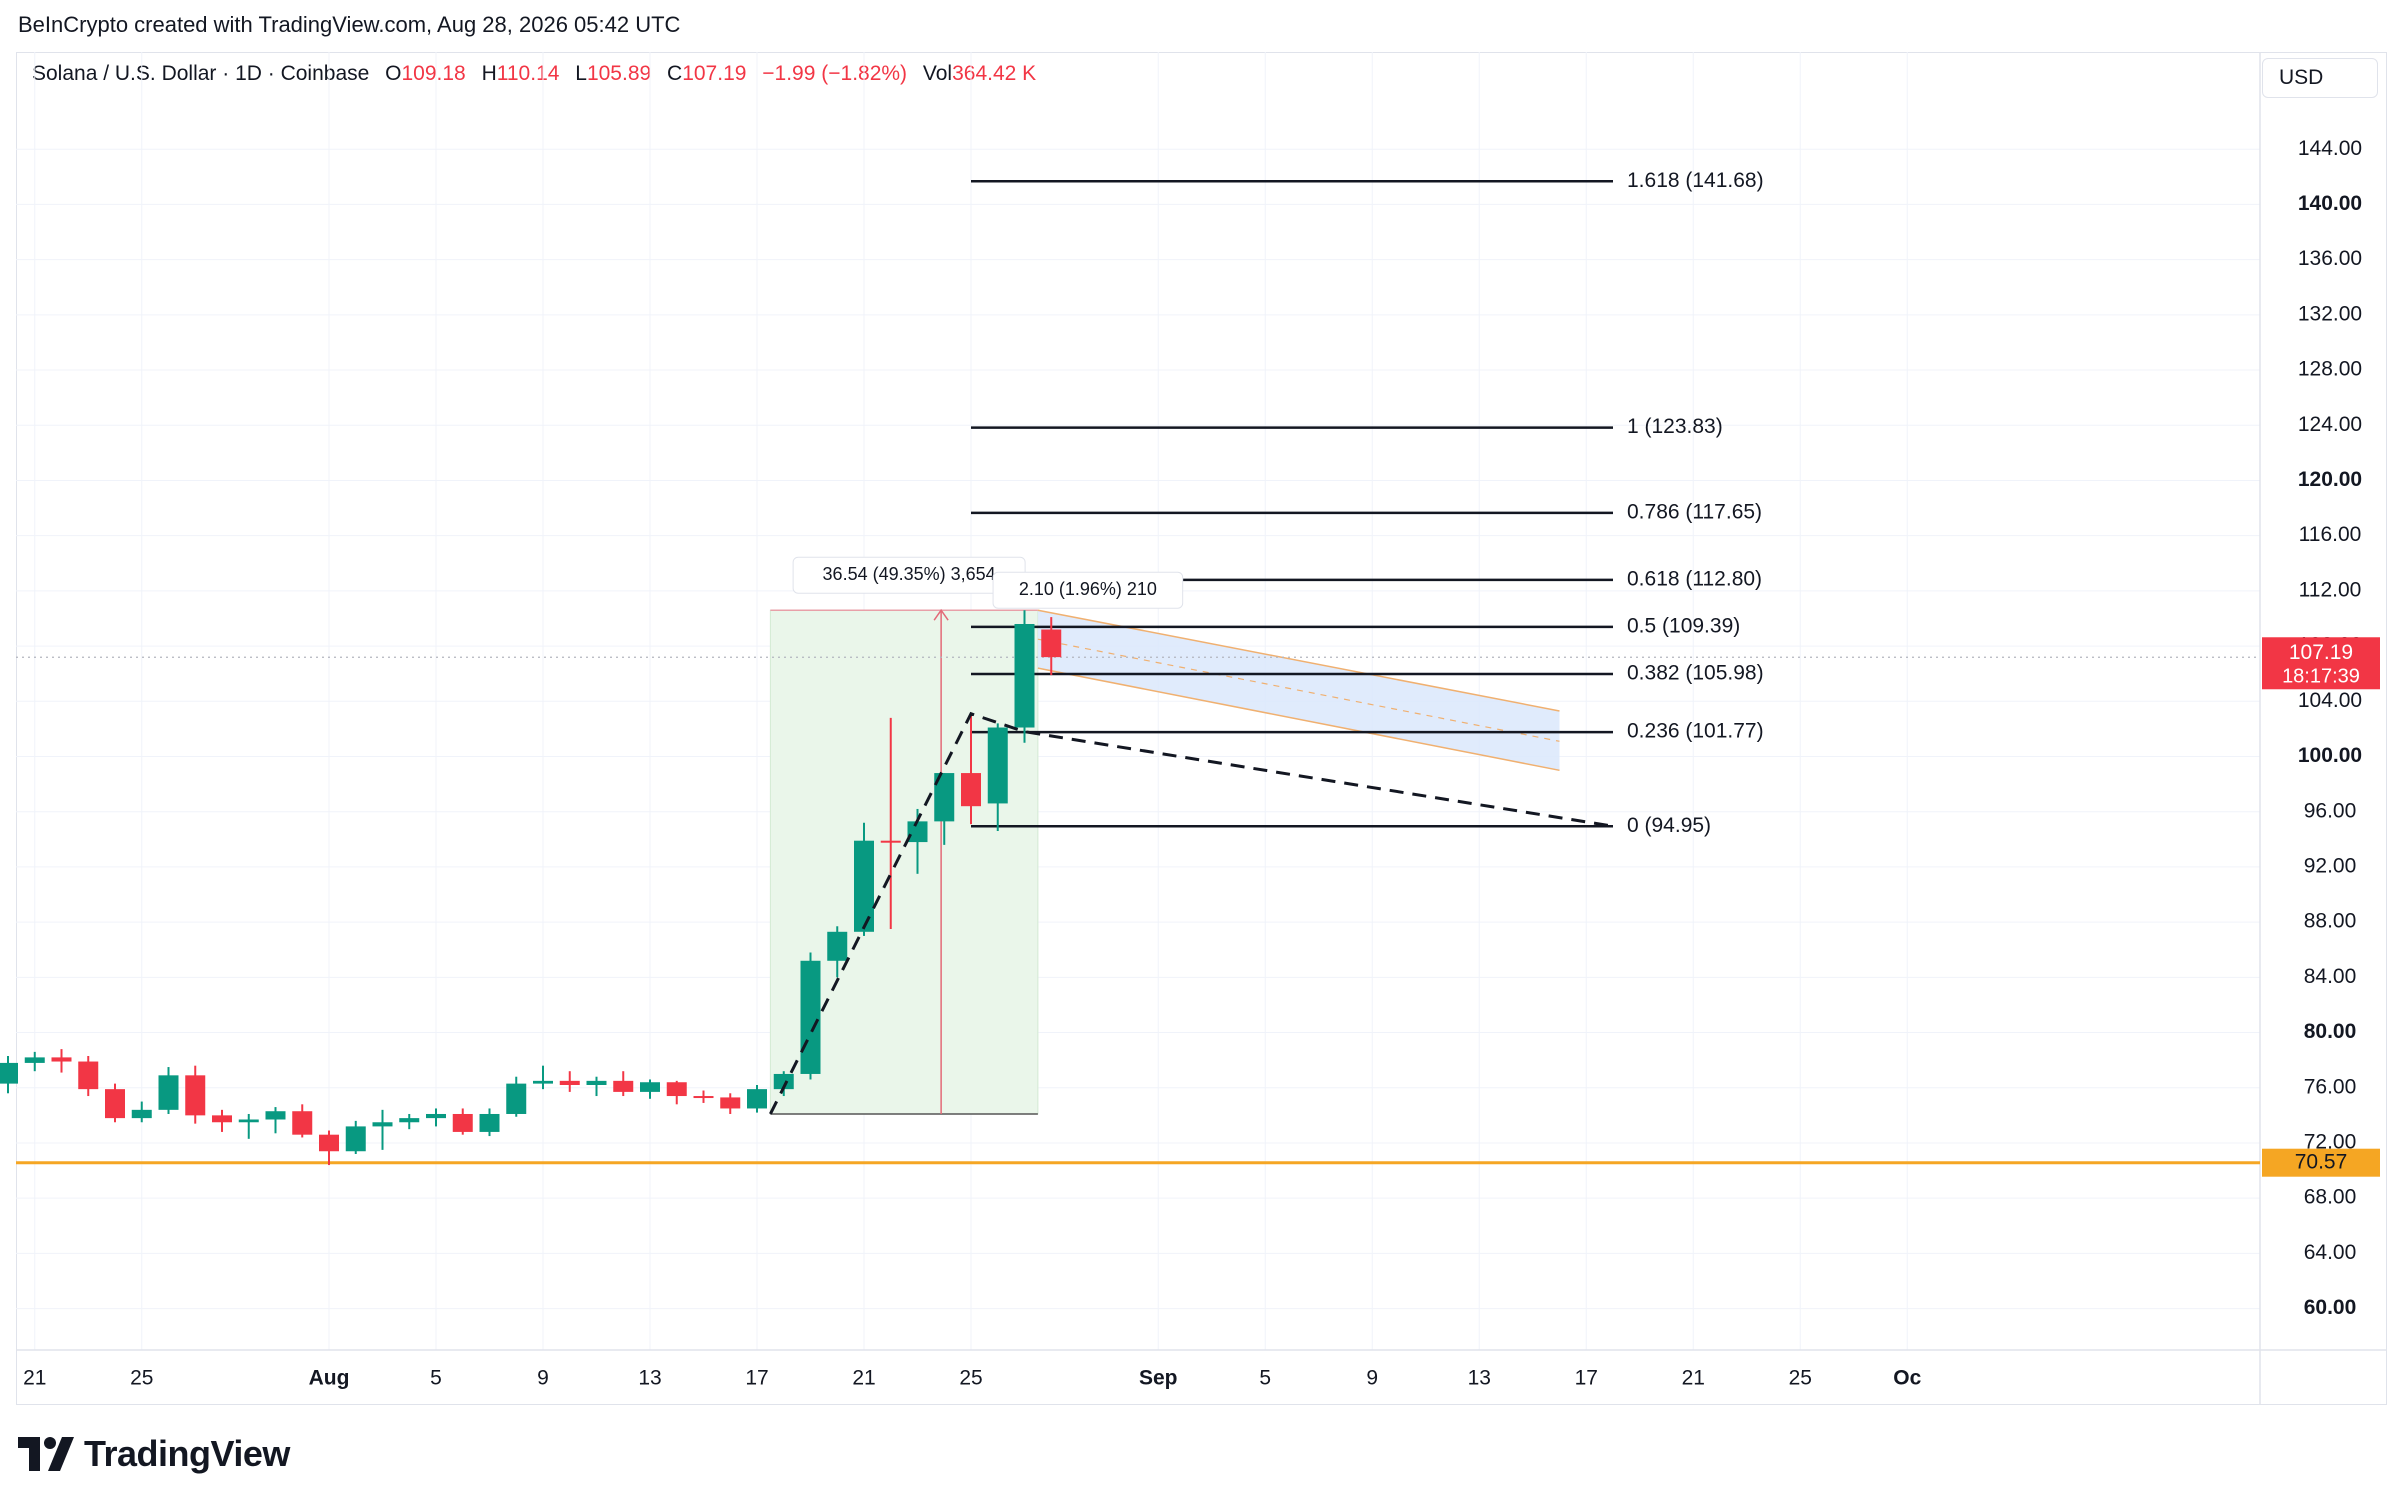  I want to click on price-axis-tick: 96.00, so click(2330, 810).